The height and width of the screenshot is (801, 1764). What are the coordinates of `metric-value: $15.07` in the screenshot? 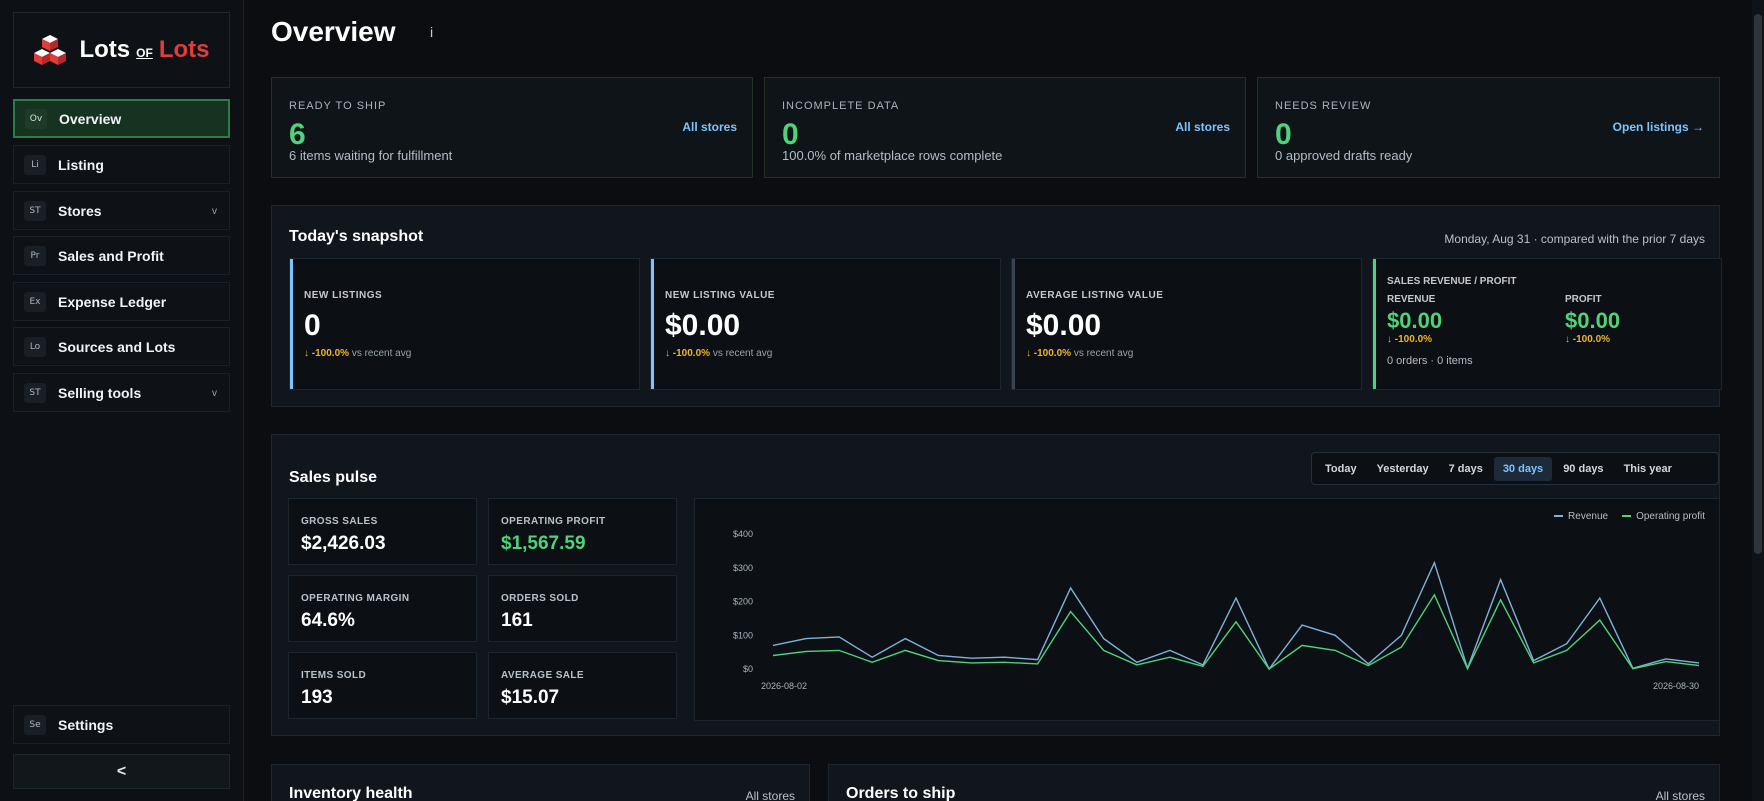 It's located at (530, 697).